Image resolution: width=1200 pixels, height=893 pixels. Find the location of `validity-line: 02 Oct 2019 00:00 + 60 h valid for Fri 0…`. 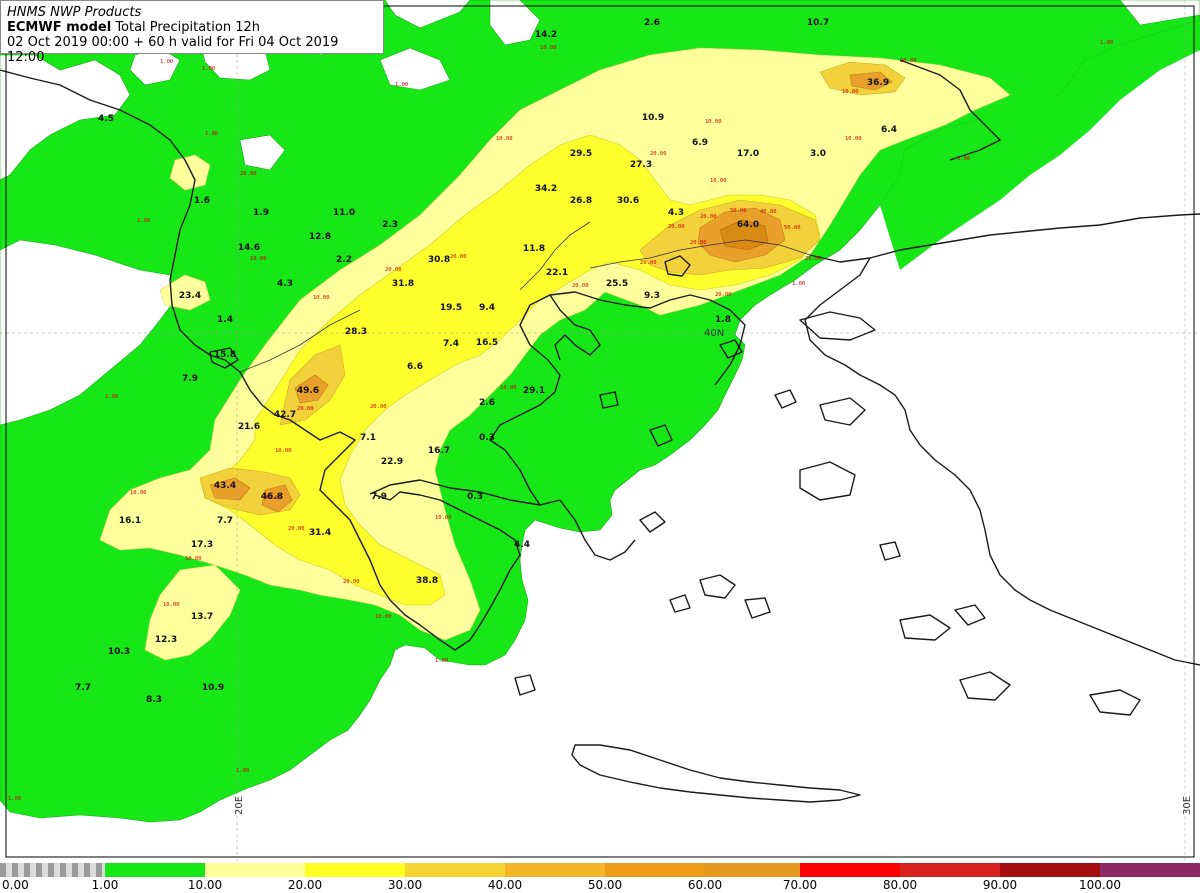

validity-line: 02 Oct 2019 00:00 + 60 h valid for Fri 0… is located at coordinates (173, 50).